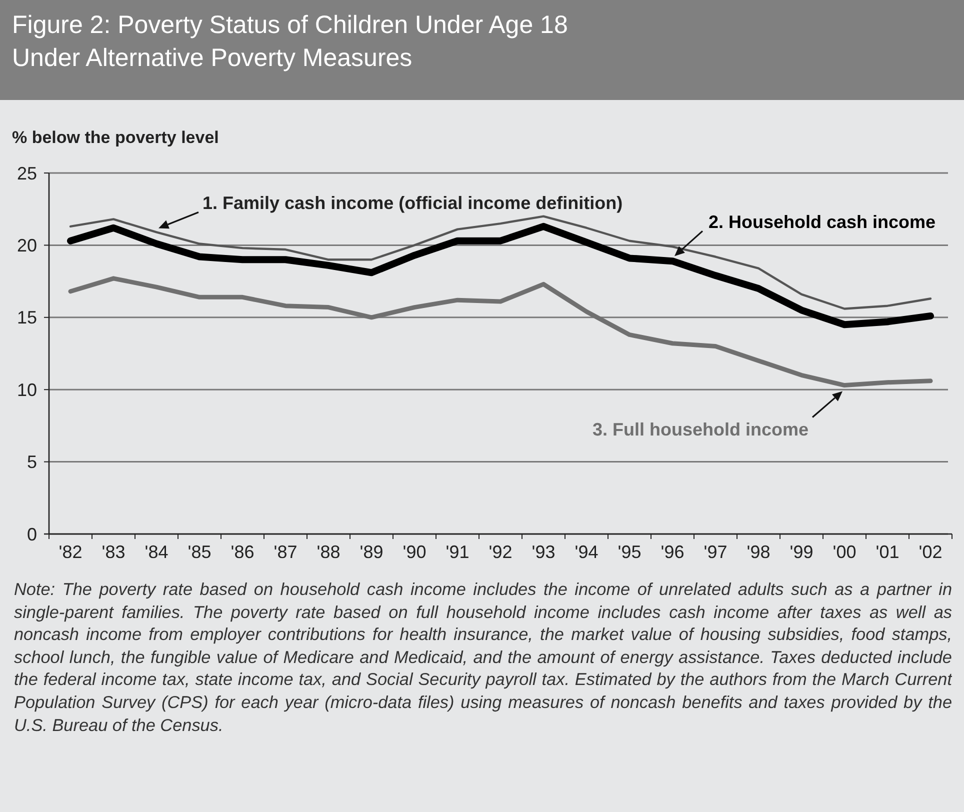  I want to click on x-tick-label: '02, so click(930, 552).